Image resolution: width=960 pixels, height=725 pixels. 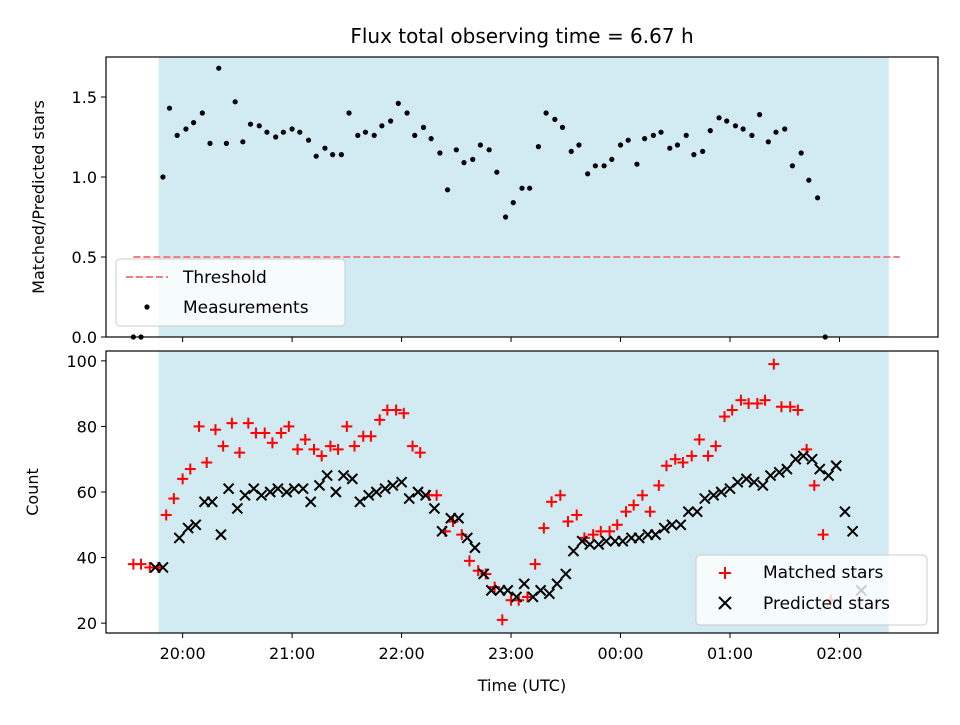 I want to click on top-legend: Threshold Measurements, so click(x=230, y=292).